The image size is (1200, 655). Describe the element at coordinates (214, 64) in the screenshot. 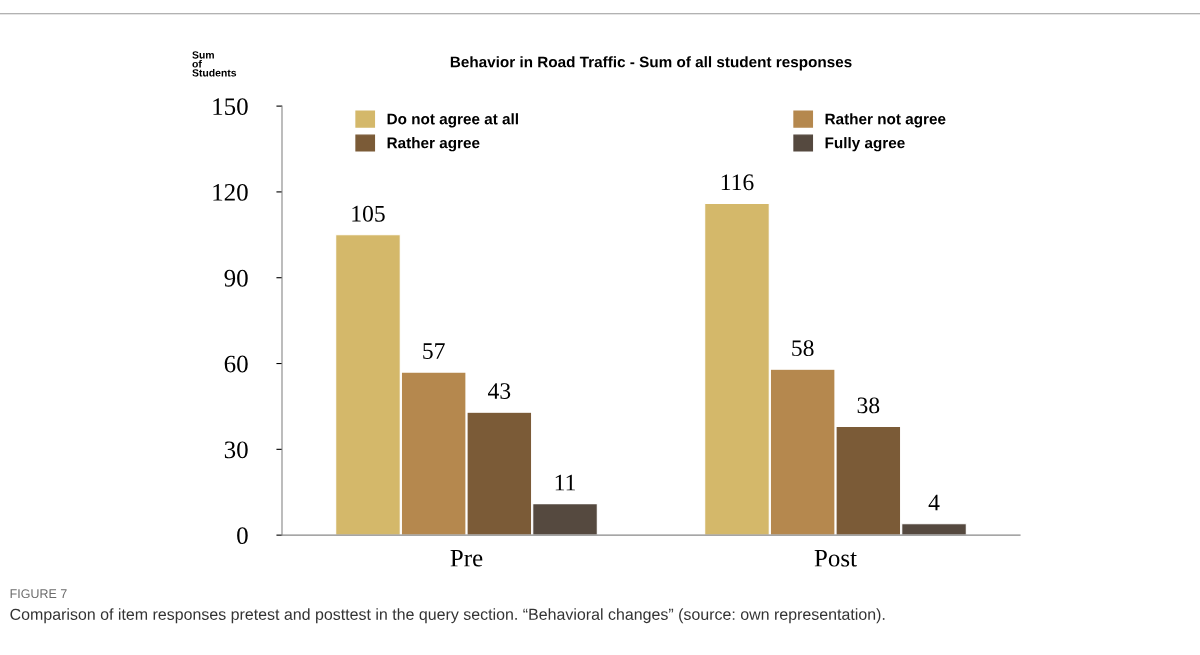

I see `y-axis-title: Sum of Students` at that location.